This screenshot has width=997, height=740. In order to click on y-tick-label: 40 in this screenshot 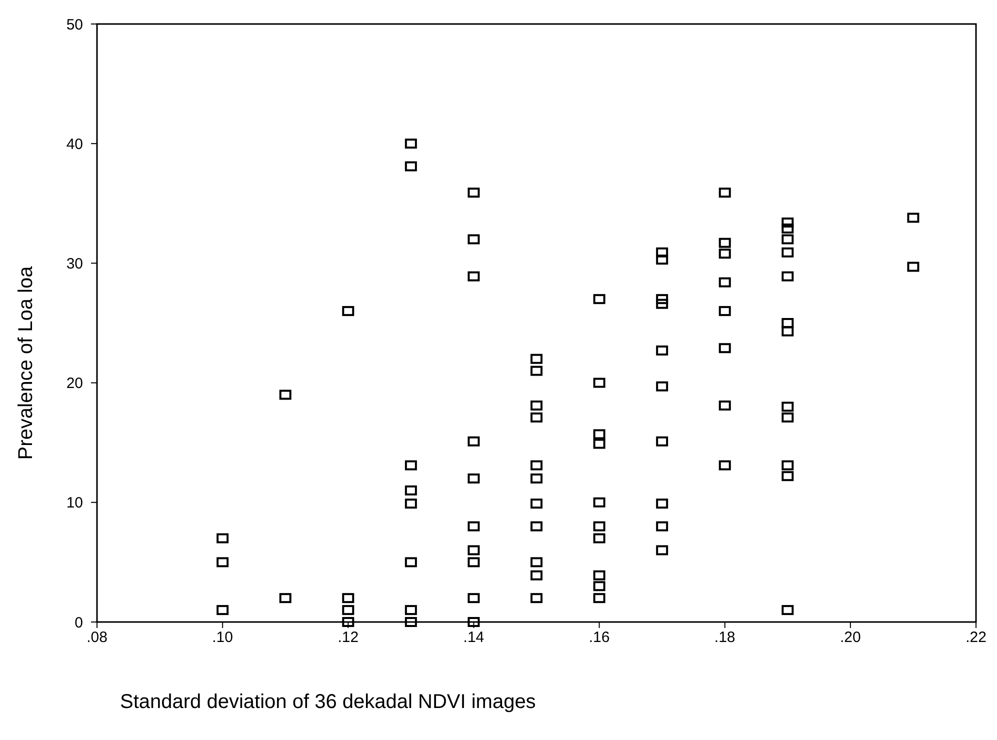, I will do `click(74, 144)`.